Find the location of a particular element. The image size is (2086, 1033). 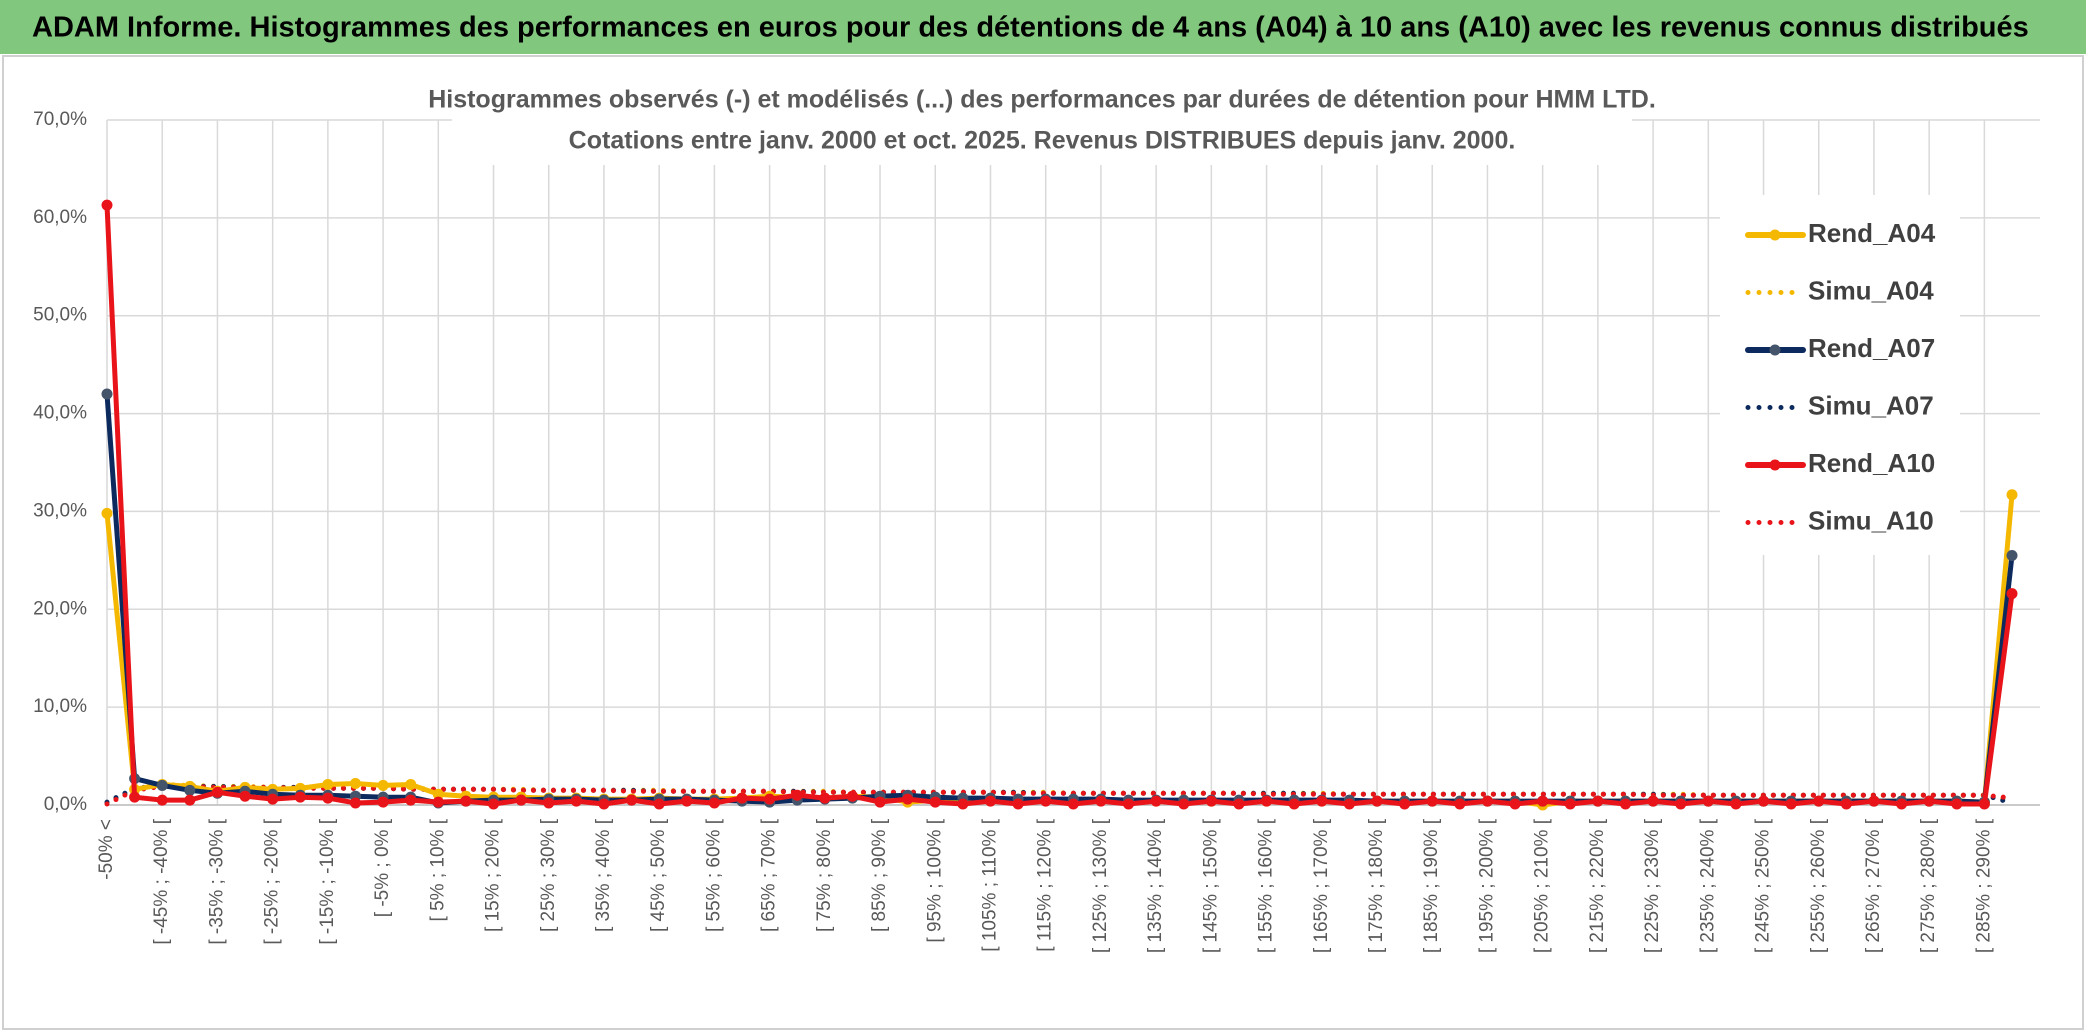

x-tick-label: [ -45% ; -40% [ is located at coordinates (161, 881).